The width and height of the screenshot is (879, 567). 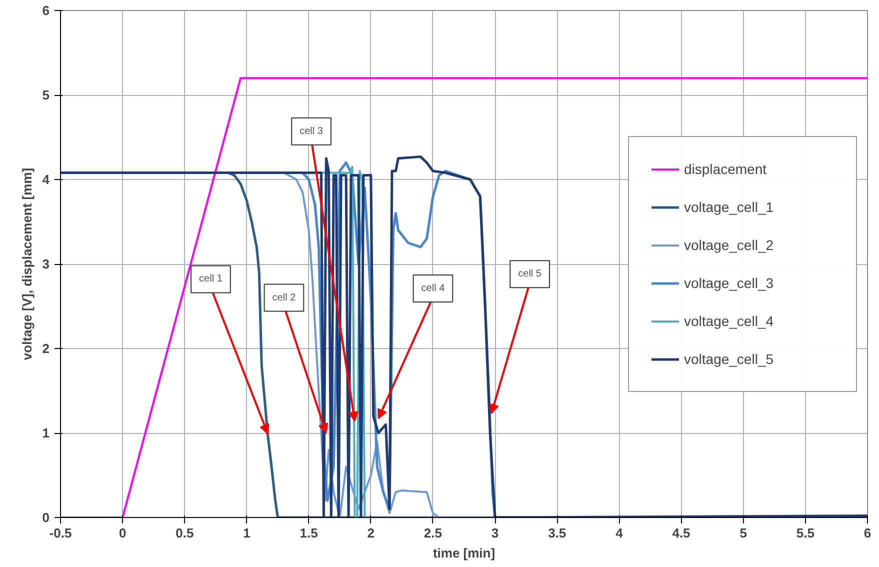 What do you see at coordinates (557, 533) in the screenshot?
I see `x-tick-label: 3.5` at bounding box center [557, 533].